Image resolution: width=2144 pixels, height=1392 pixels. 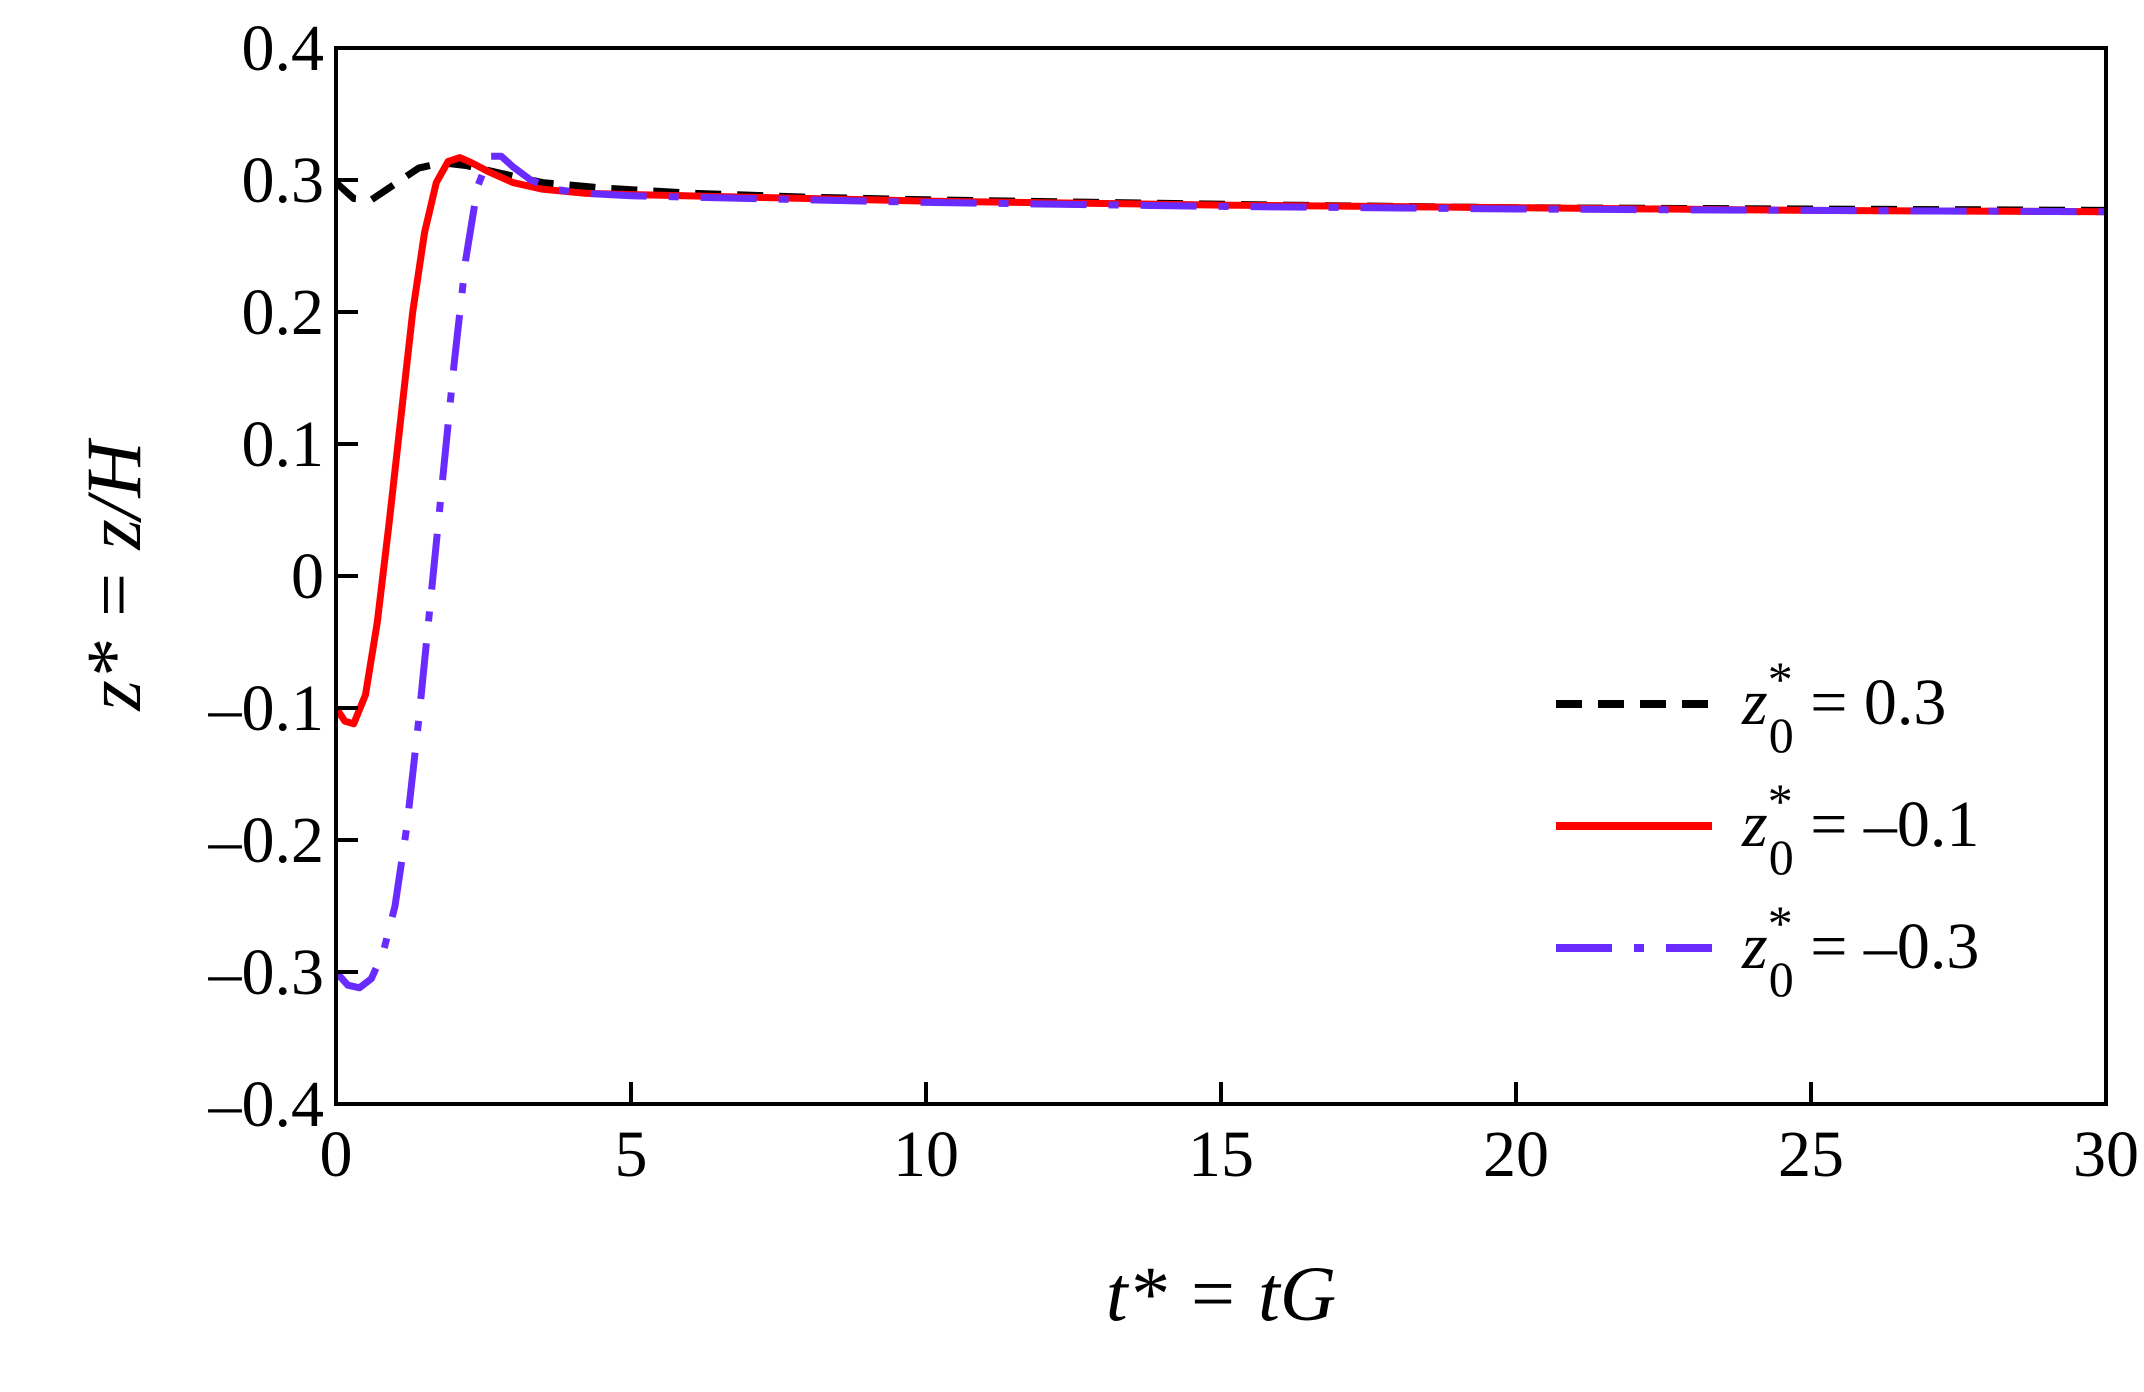 I want to click on y-tick-label: 0.2, so click(x=283, y=312).